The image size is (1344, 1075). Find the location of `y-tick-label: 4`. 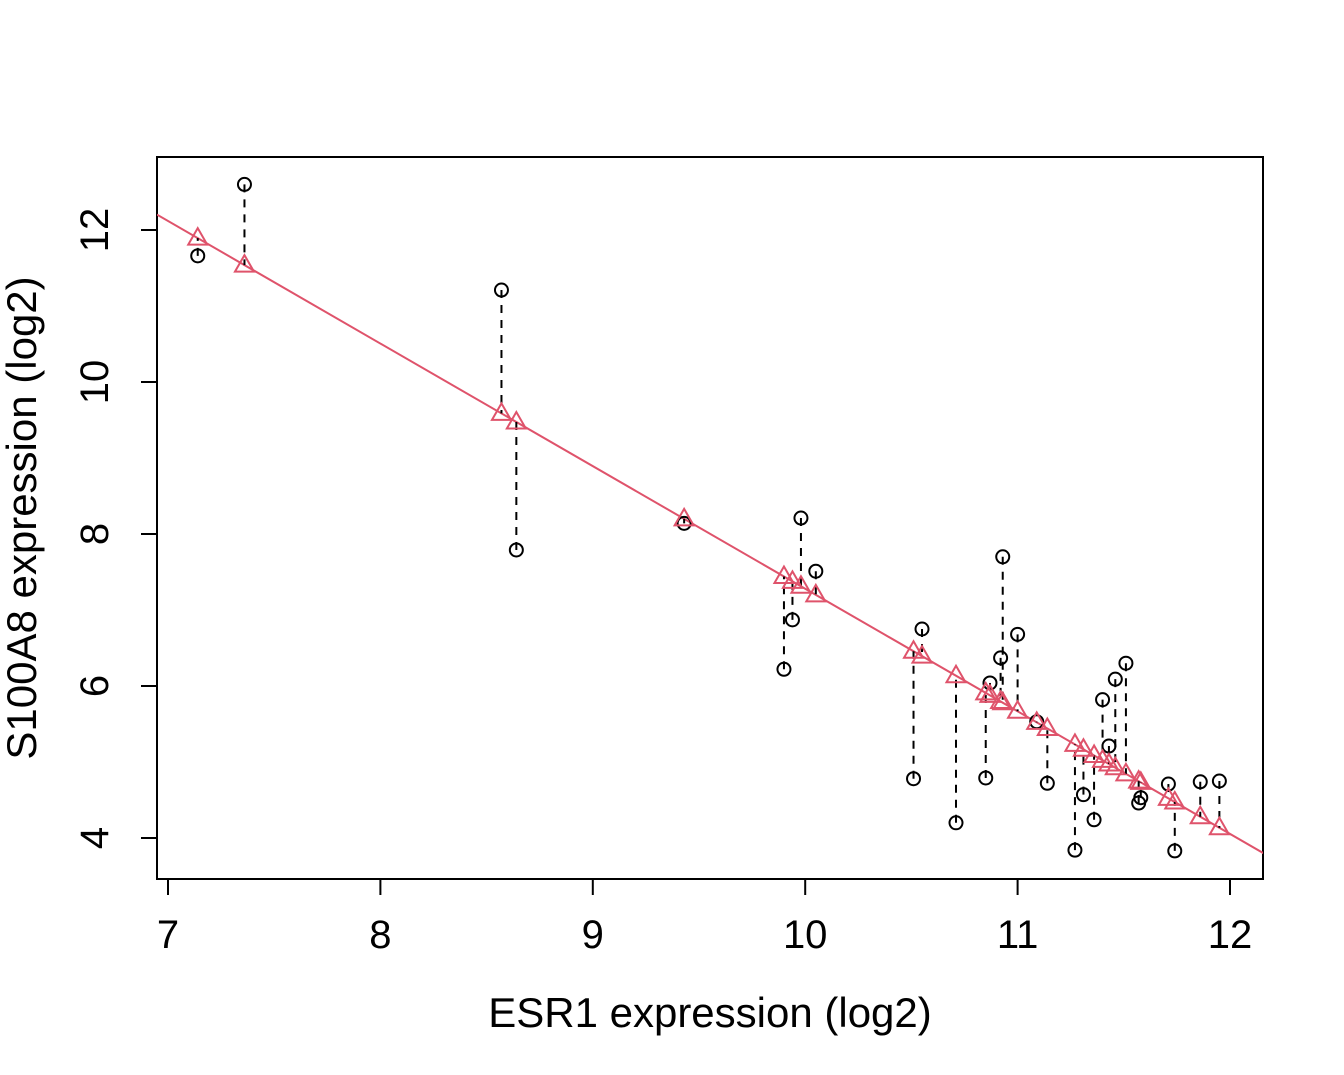

y-tick-label: 4 is located at coordinates (95, 838).